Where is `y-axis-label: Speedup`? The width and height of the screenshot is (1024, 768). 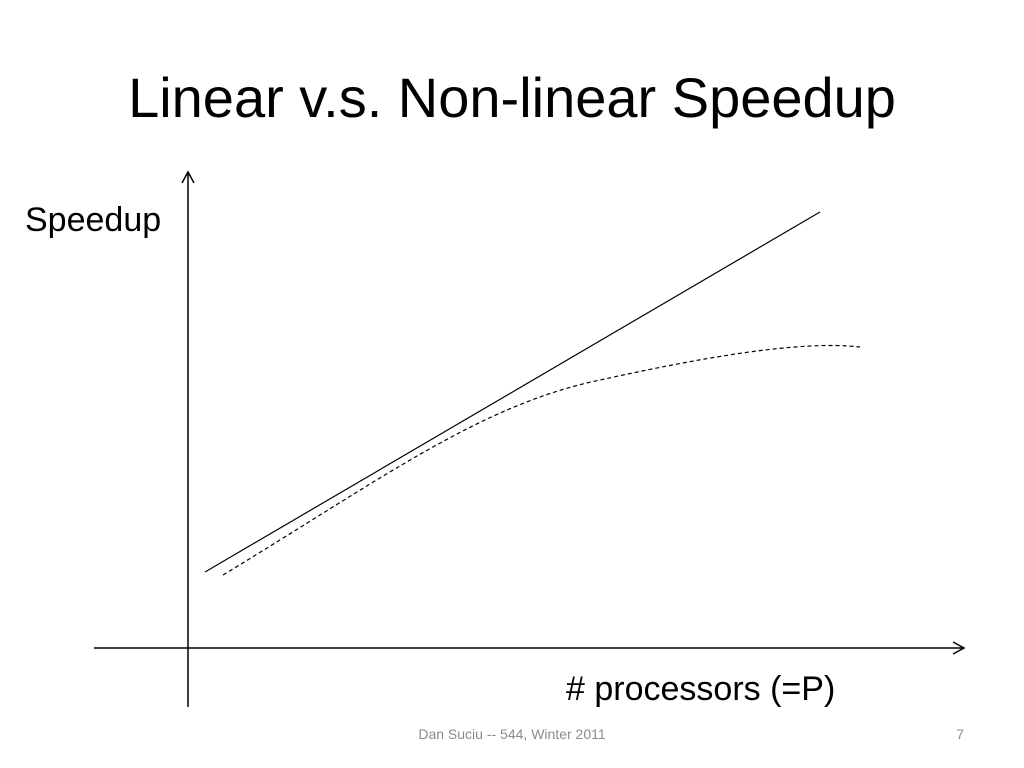 y-axis-label: Speedup is located at coordinates (93, 220).